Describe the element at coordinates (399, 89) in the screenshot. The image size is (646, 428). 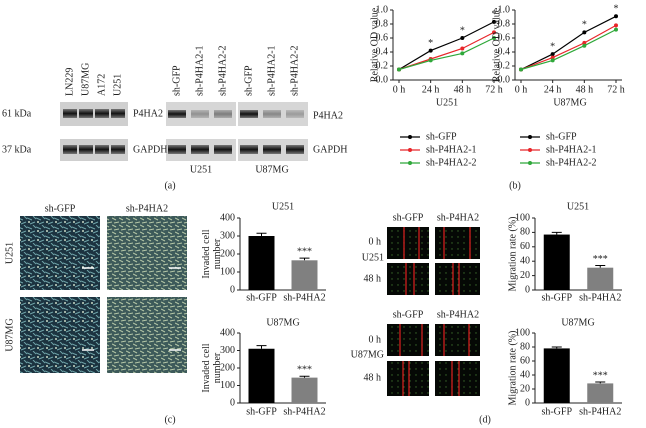
I see `x-tick-label: 0 h` at that location.